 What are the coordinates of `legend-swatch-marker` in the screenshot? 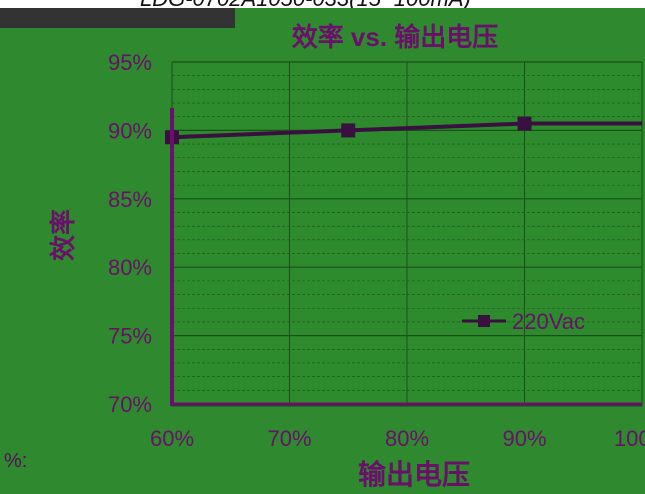 It's located at (484, 321).